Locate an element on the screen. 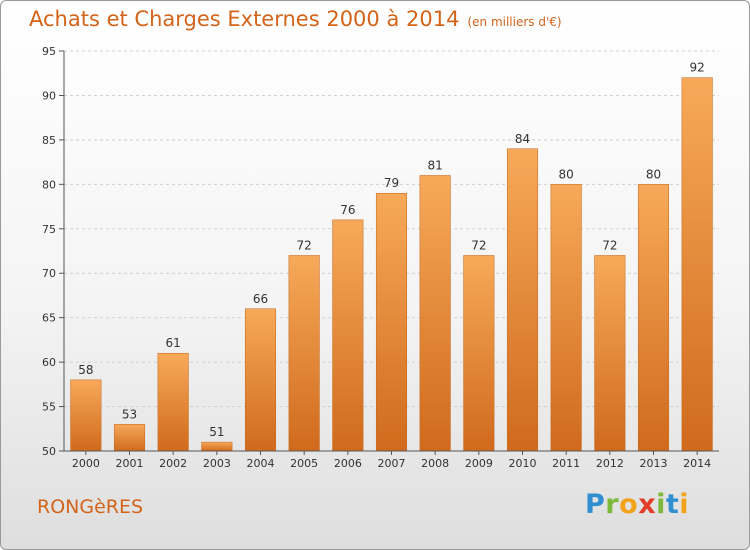  data-label-2008: 81 is located at coordinates (435, 165).